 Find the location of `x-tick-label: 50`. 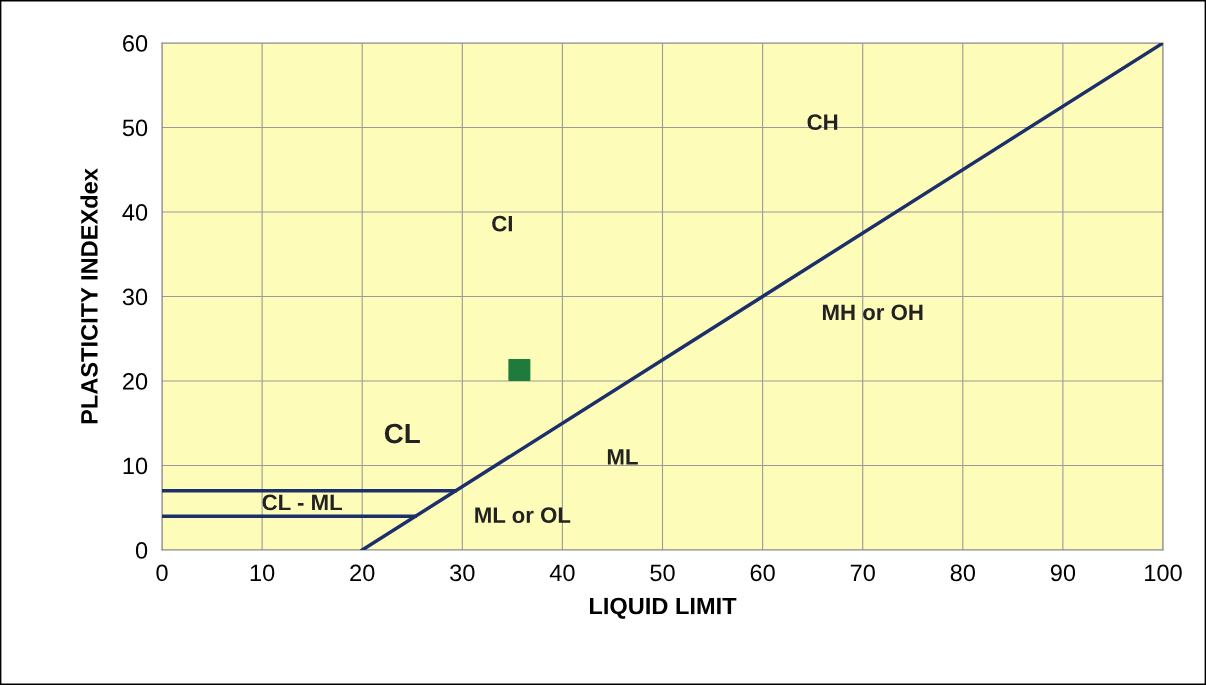

x-tick-label: 50 is located at coordinates (662, 573).